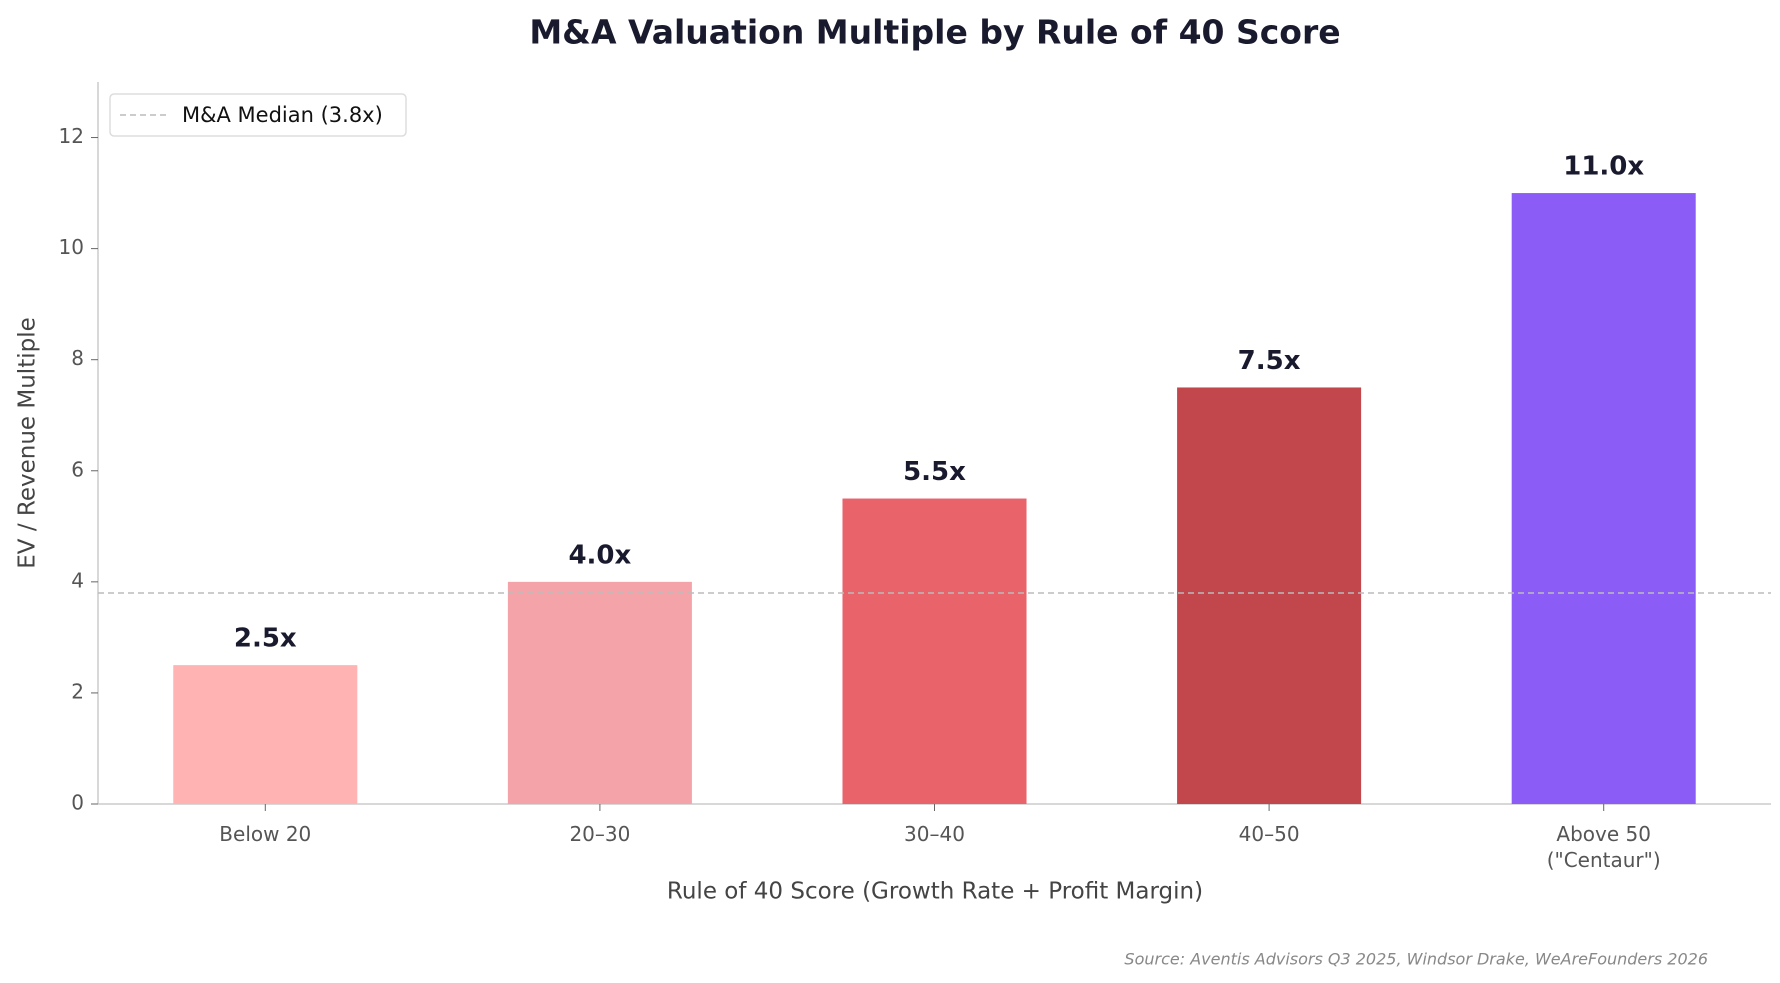  I want to click on data-label: 11.0x, so click(1603, 167).